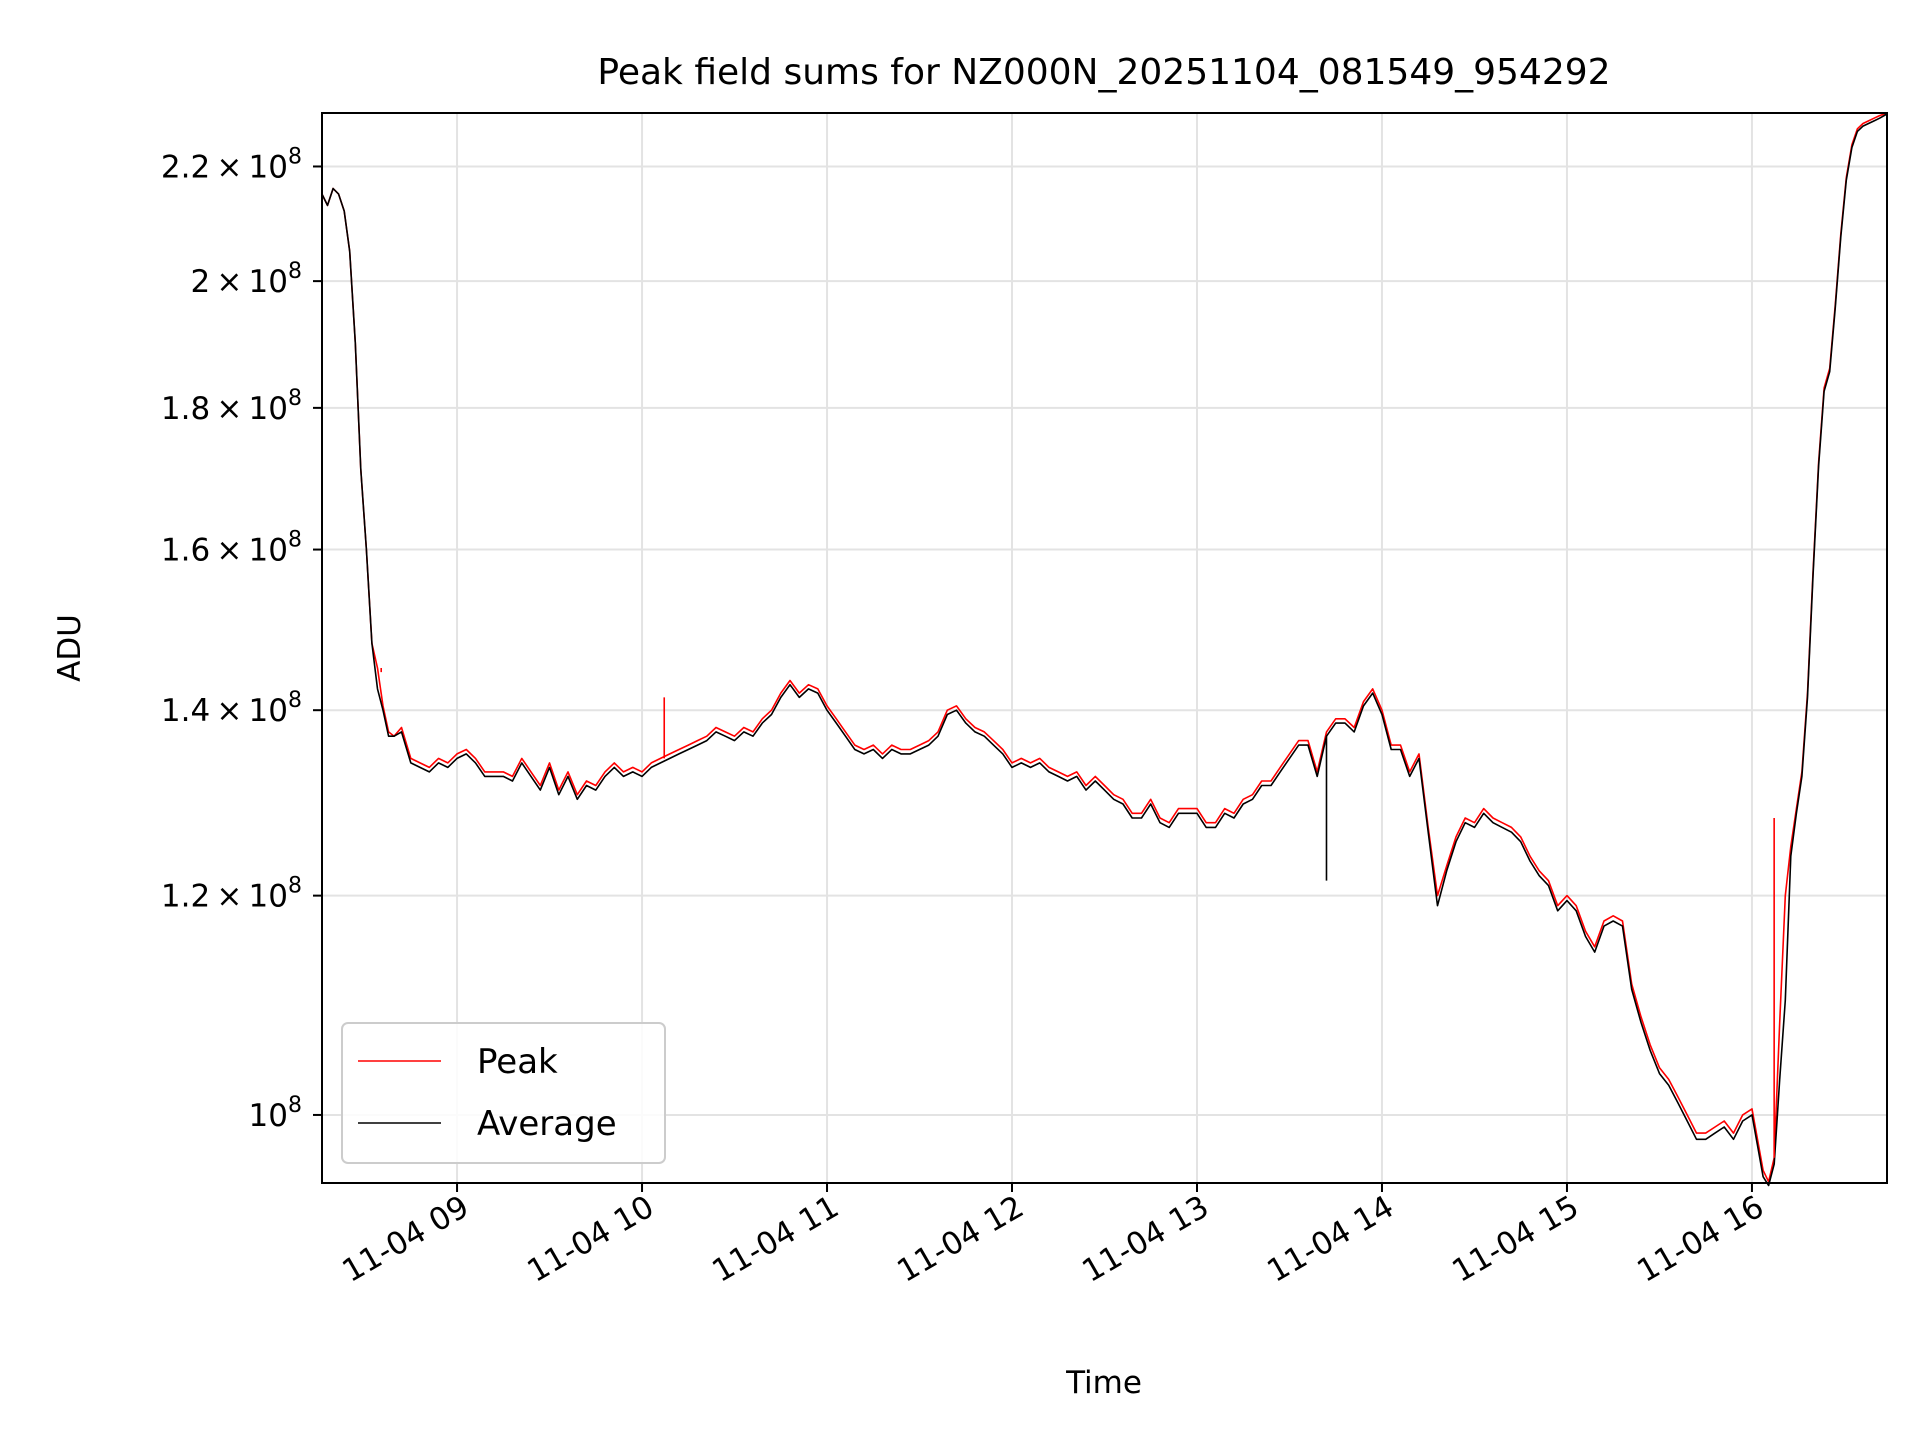  I want to click on x-tick-label: 11-04 13, so click(1145, 1239).